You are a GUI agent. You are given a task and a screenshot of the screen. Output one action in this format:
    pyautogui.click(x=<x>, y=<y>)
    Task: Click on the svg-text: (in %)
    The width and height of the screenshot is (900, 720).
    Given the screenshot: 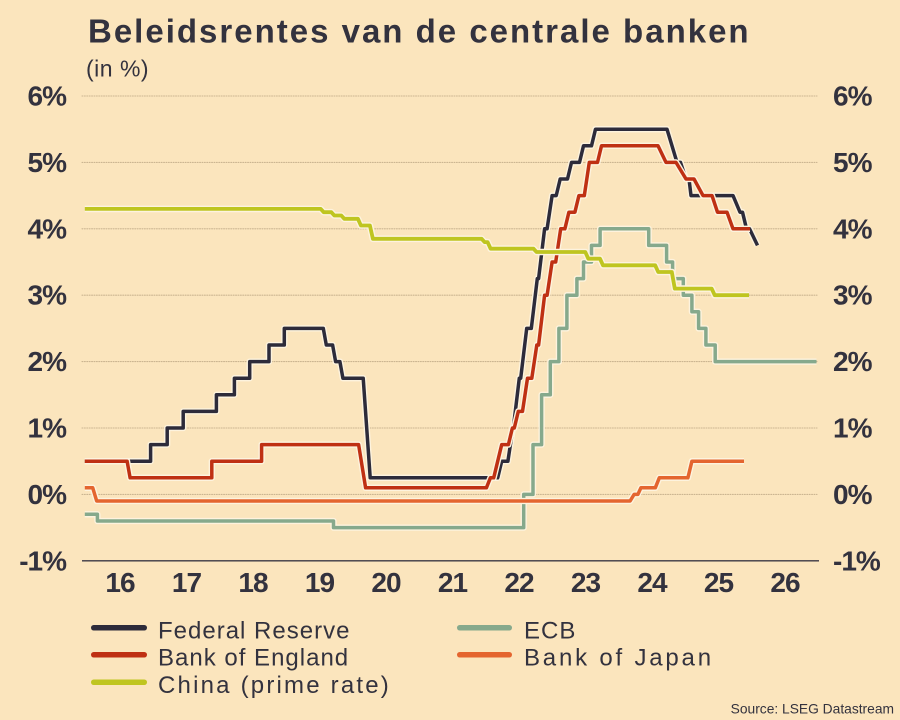 What is the action you would take?
    pyautogui.click(x=117, y=69)
    